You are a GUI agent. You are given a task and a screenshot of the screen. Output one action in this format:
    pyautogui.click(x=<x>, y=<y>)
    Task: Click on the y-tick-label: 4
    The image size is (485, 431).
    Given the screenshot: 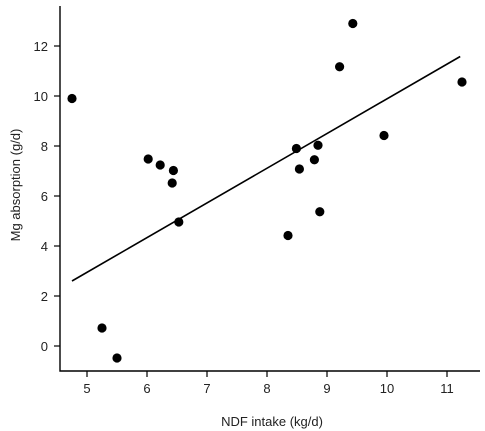 What is the action you would take?
    pyautogui.click(x=44, y=246)
    